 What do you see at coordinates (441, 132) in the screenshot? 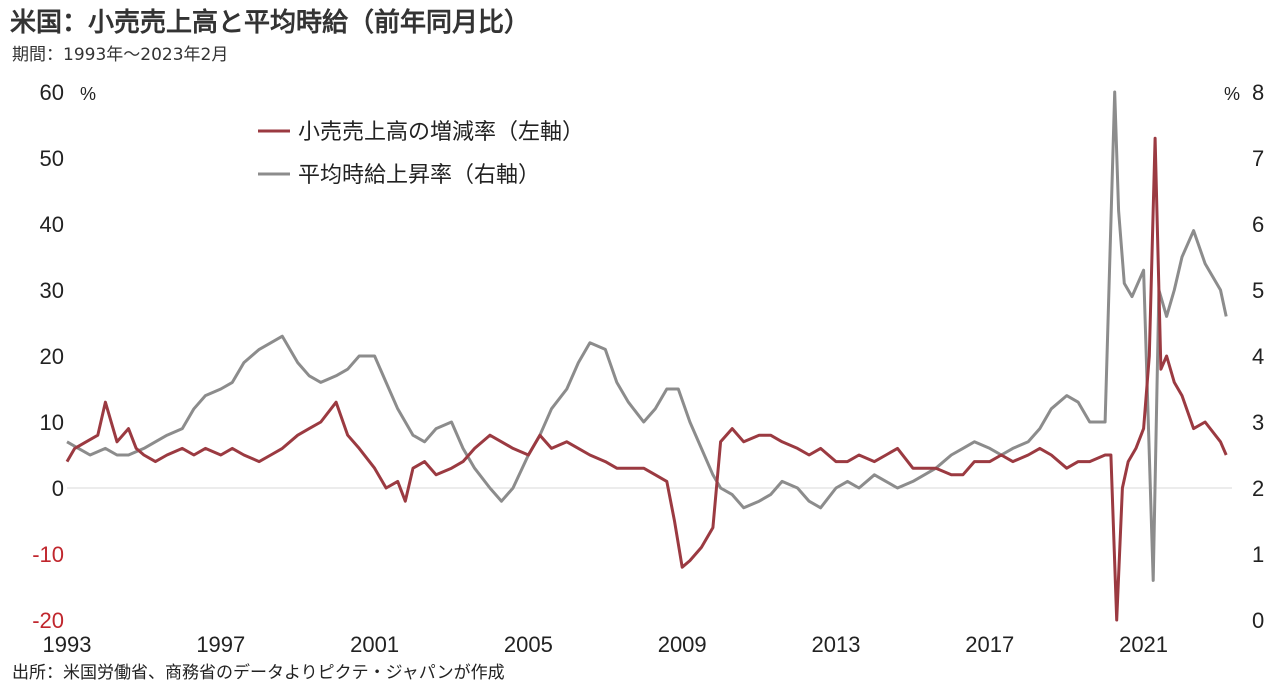
I see `legend-label-retail: 小売売上高の増減率（左軸）` at bounding box center [441, 132].